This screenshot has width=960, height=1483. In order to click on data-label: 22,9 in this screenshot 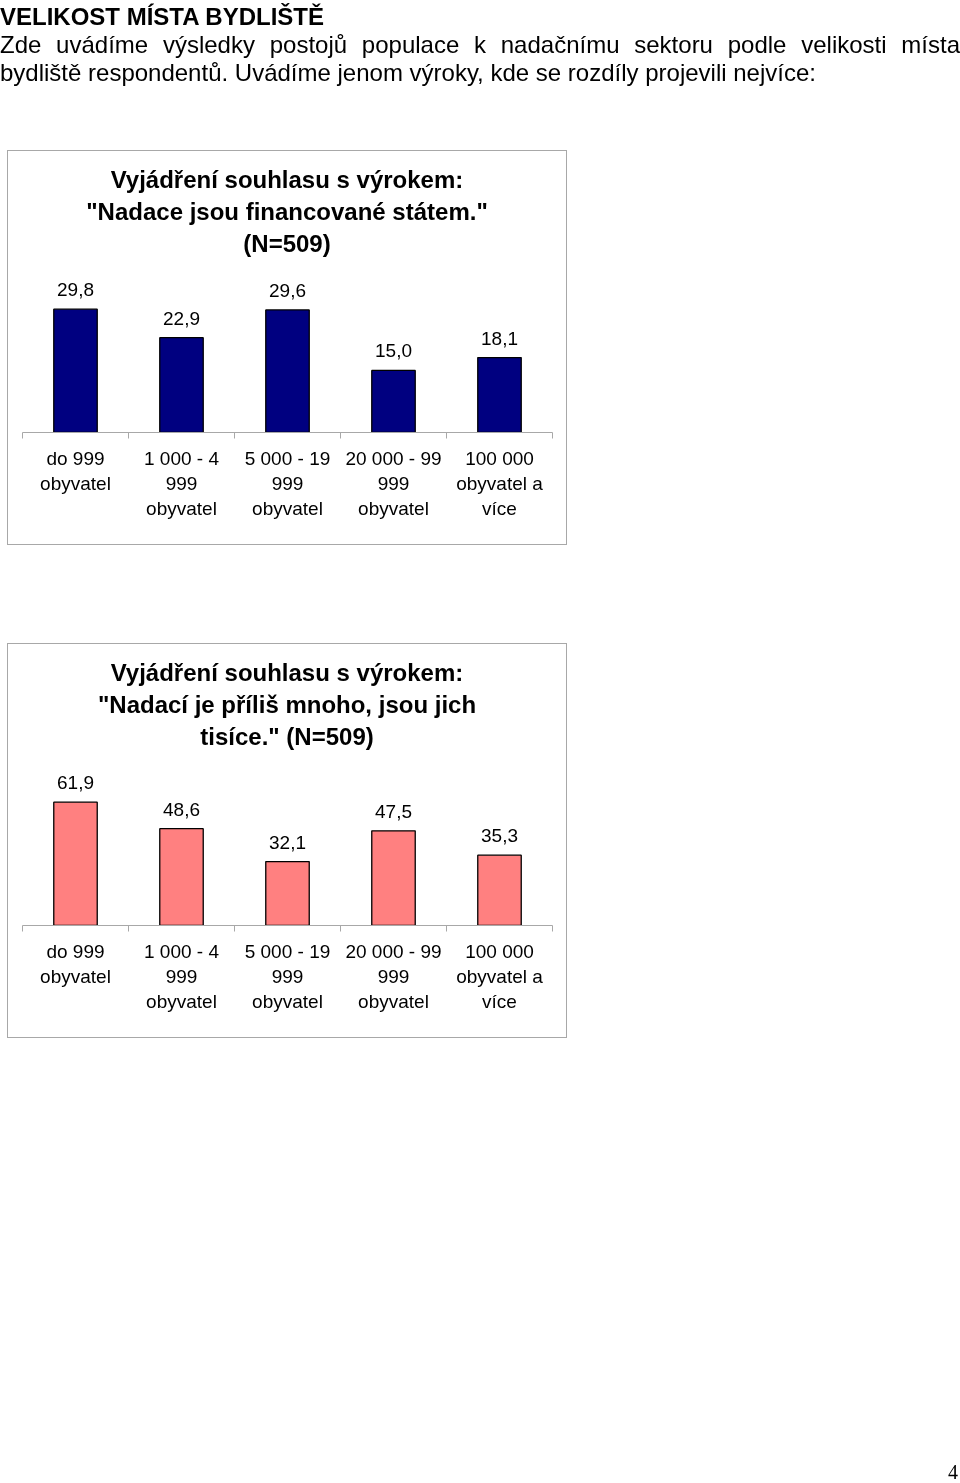, I will do `click(181, 318)`.